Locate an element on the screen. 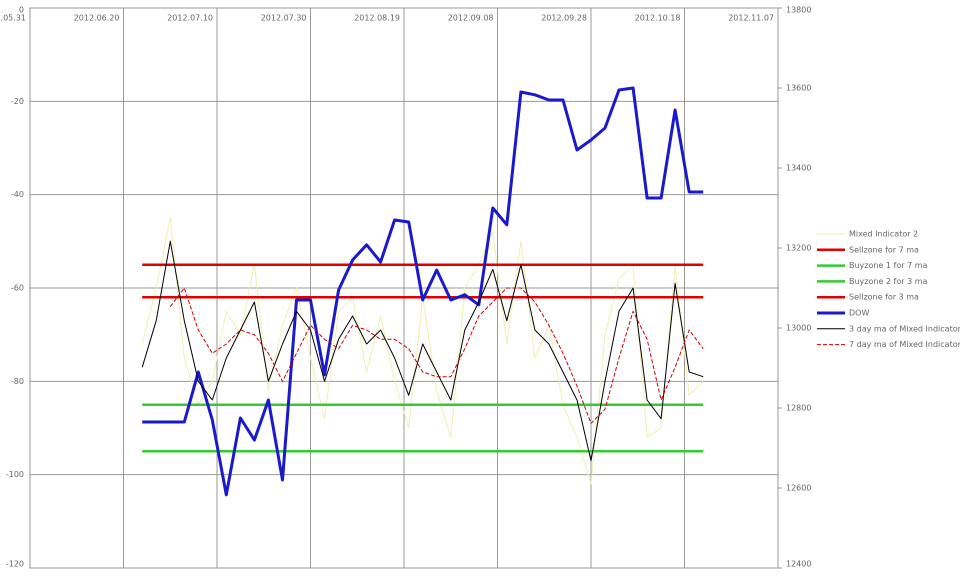 The height and width of the screenshot is (584, 960). legend-label: Mixed Indicator 2 is located at coordinates (883, 234).